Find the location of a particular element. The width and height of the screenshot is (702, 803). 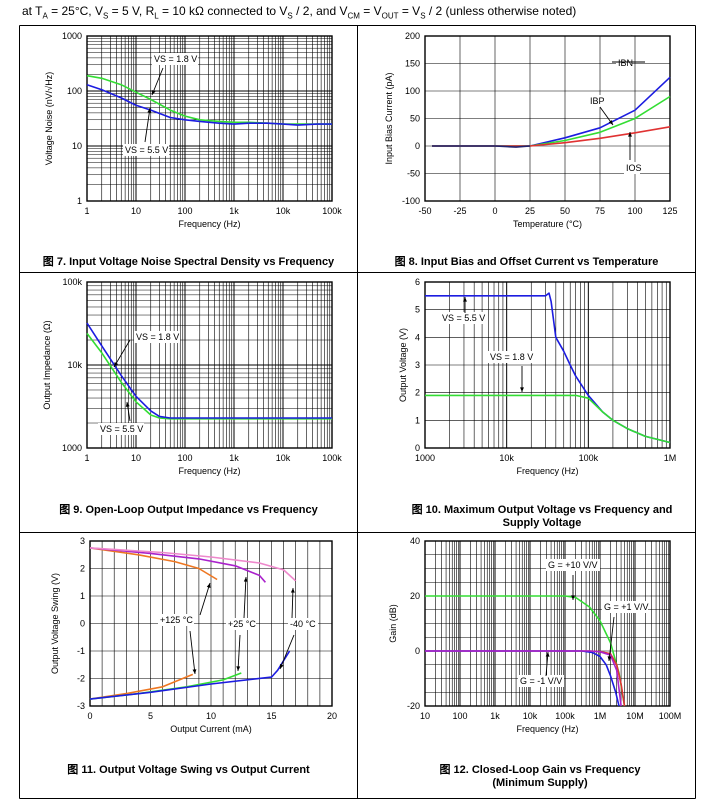

annotation-label: IBP is located at coordinates (597, 101).